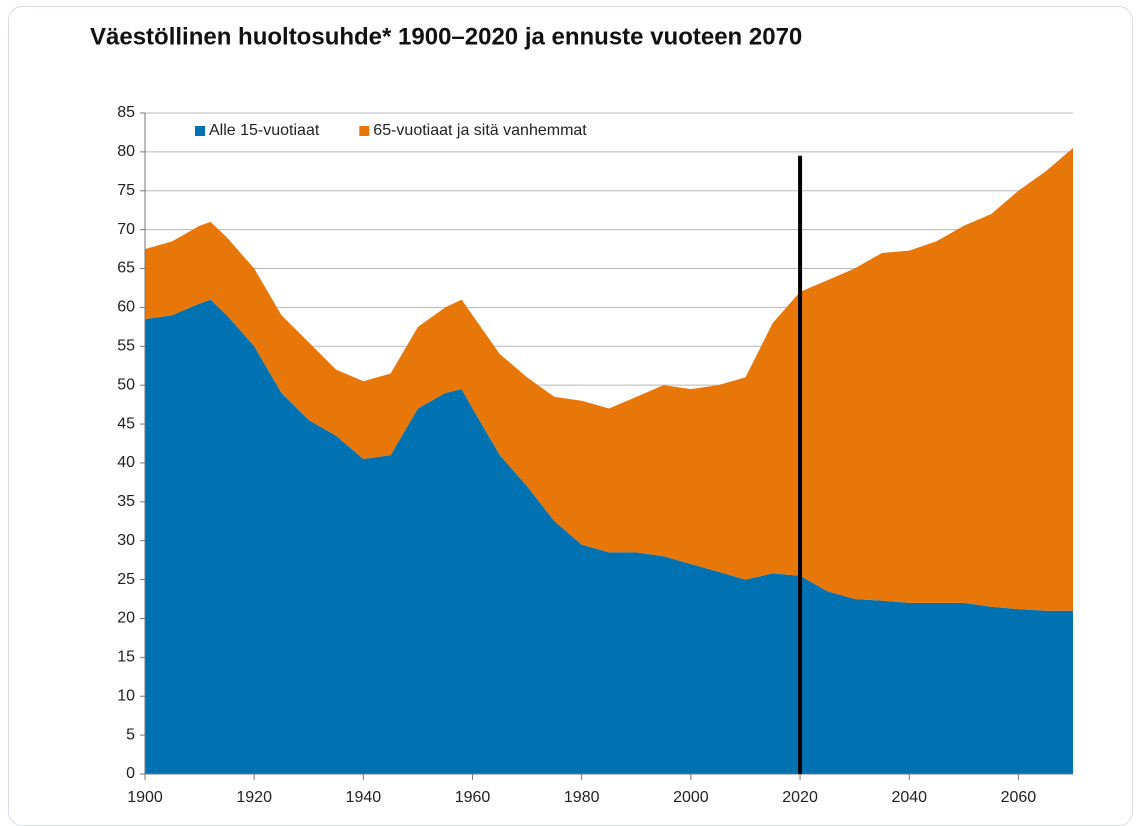  What do you see at coordinates (582, 797) in the screenshot?
I see `x-tick-label: 1980` at bounding box center [582, 797].